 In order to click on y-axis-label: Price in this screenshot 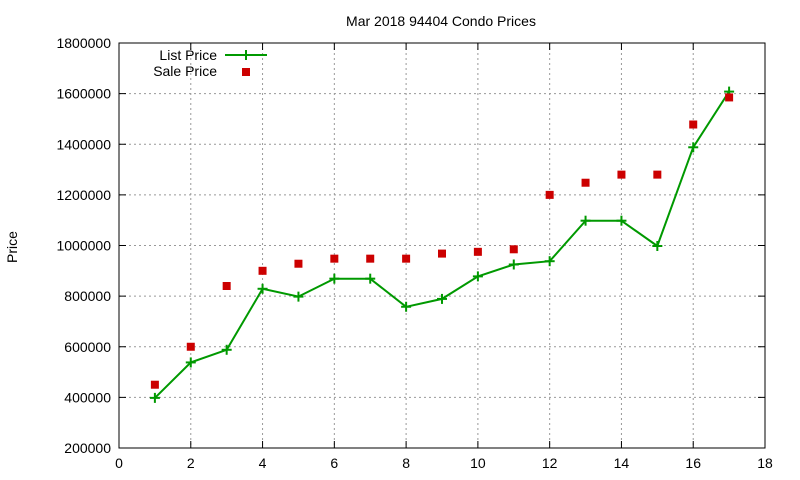, I will do `click(12, 247)`.